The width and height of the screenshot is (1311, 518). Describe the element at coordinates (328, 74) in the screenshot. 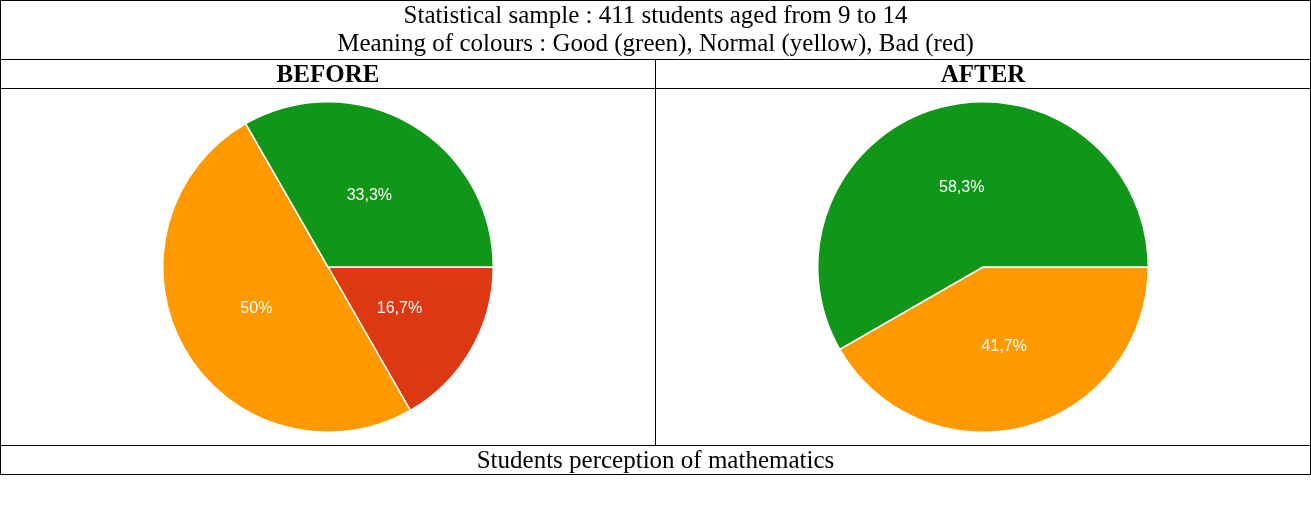

I see `chart-title: BEFORE` at that location.